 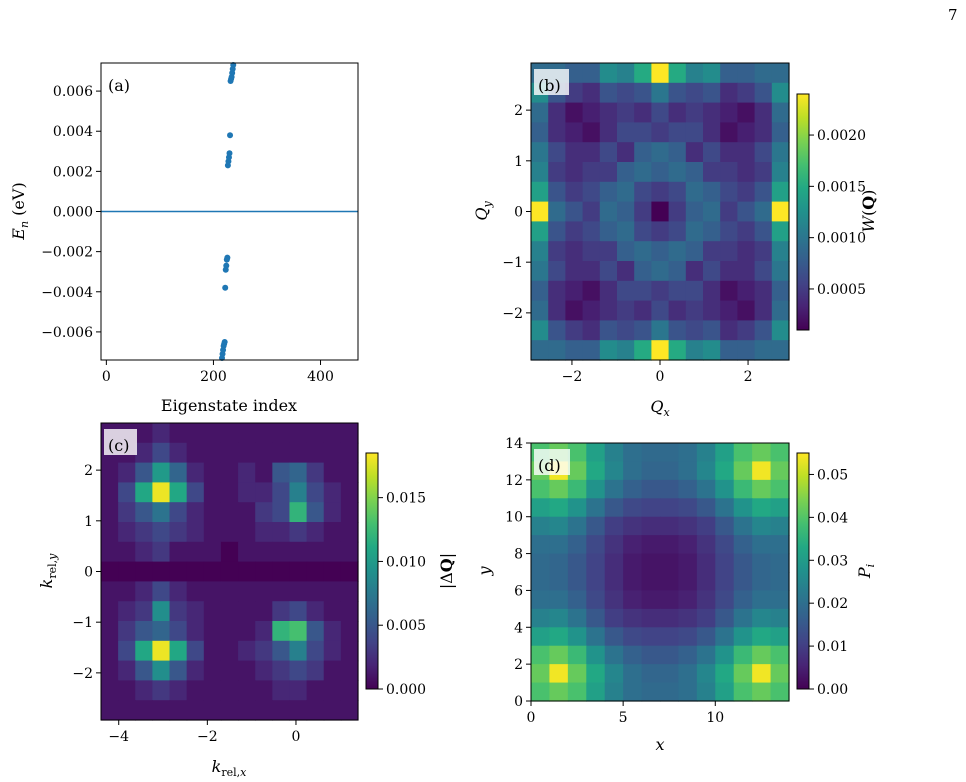 I want to click on panel-d-xtick-label: 0, so click(x=531, y=718).